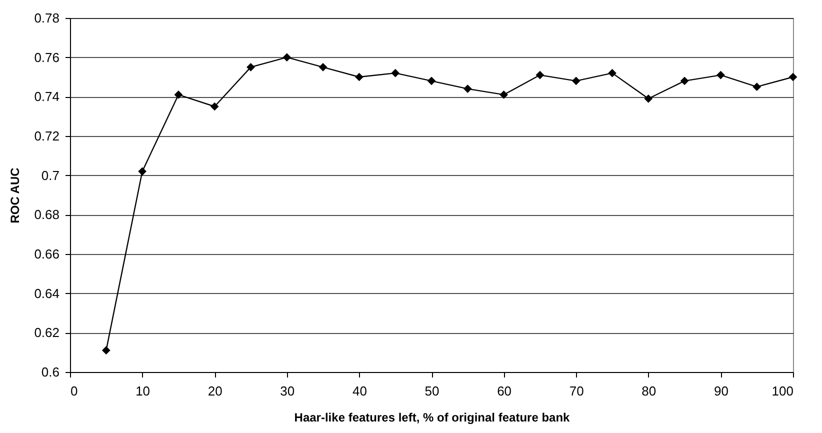 This screenshot has width=822, height=433. I want to click on x-tick-label: 50, so click(432, 391).